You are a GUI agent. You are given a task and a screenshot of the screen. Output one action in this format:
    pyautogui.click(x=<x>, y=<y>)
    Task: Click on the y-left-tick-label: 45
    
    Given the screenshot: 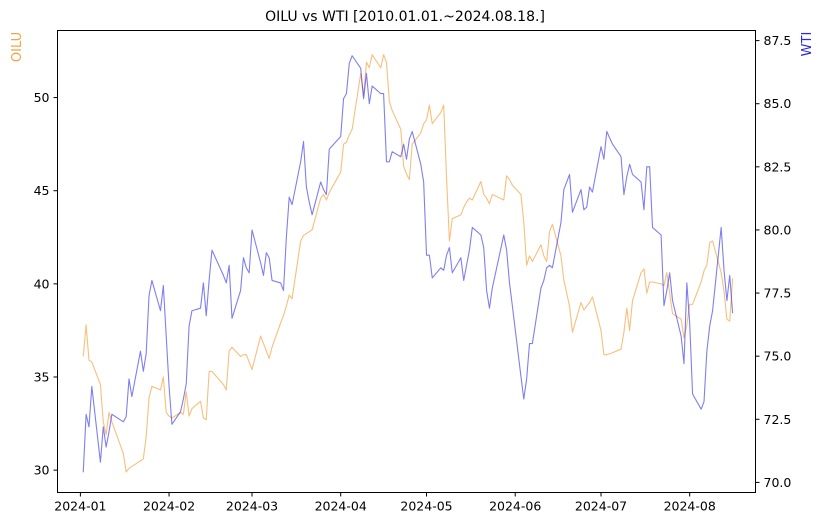 What is the action you would take?
    pyautogui.click(x=42, y=190)
    